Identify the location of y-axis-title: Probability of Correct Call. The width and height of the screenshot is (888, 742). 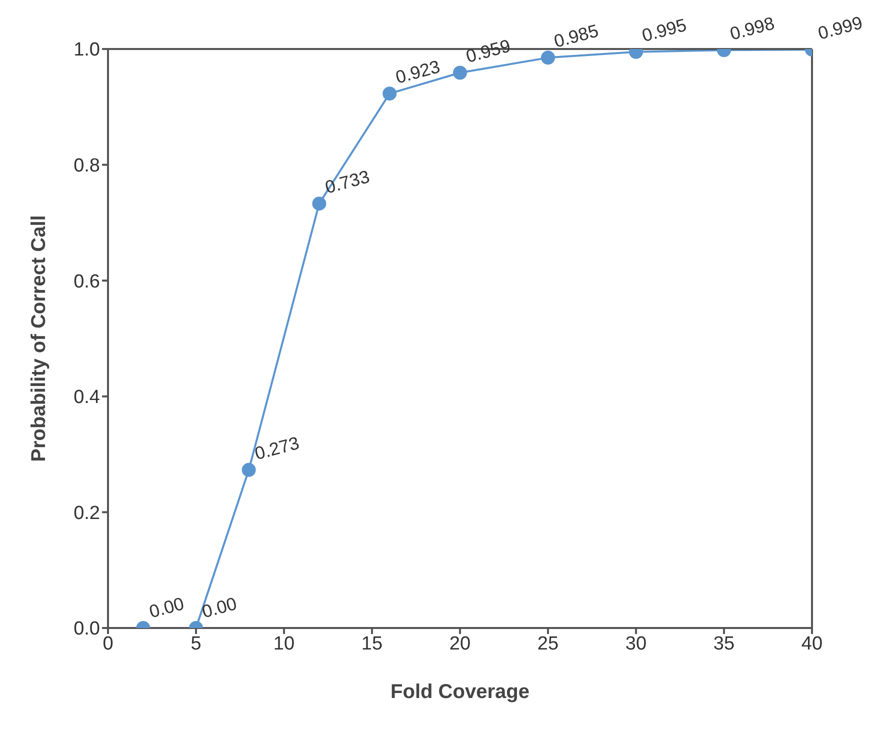
(39, 338).